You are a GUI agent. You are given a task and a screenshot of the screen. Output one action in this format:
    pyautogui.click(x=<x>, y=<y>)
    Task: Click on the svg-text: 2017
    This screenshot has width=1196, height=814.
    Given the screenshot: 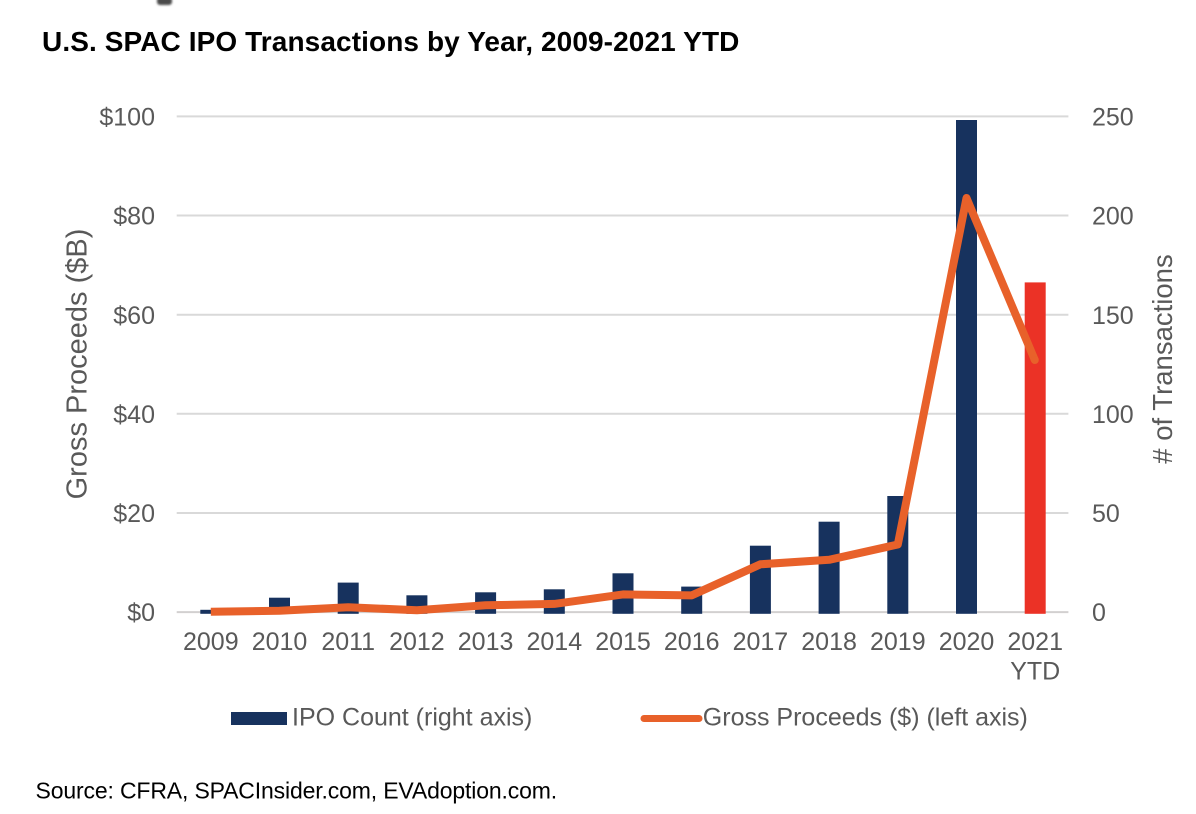 What is the action you would take?
    pyautogui.click(x=761, y=642)
    